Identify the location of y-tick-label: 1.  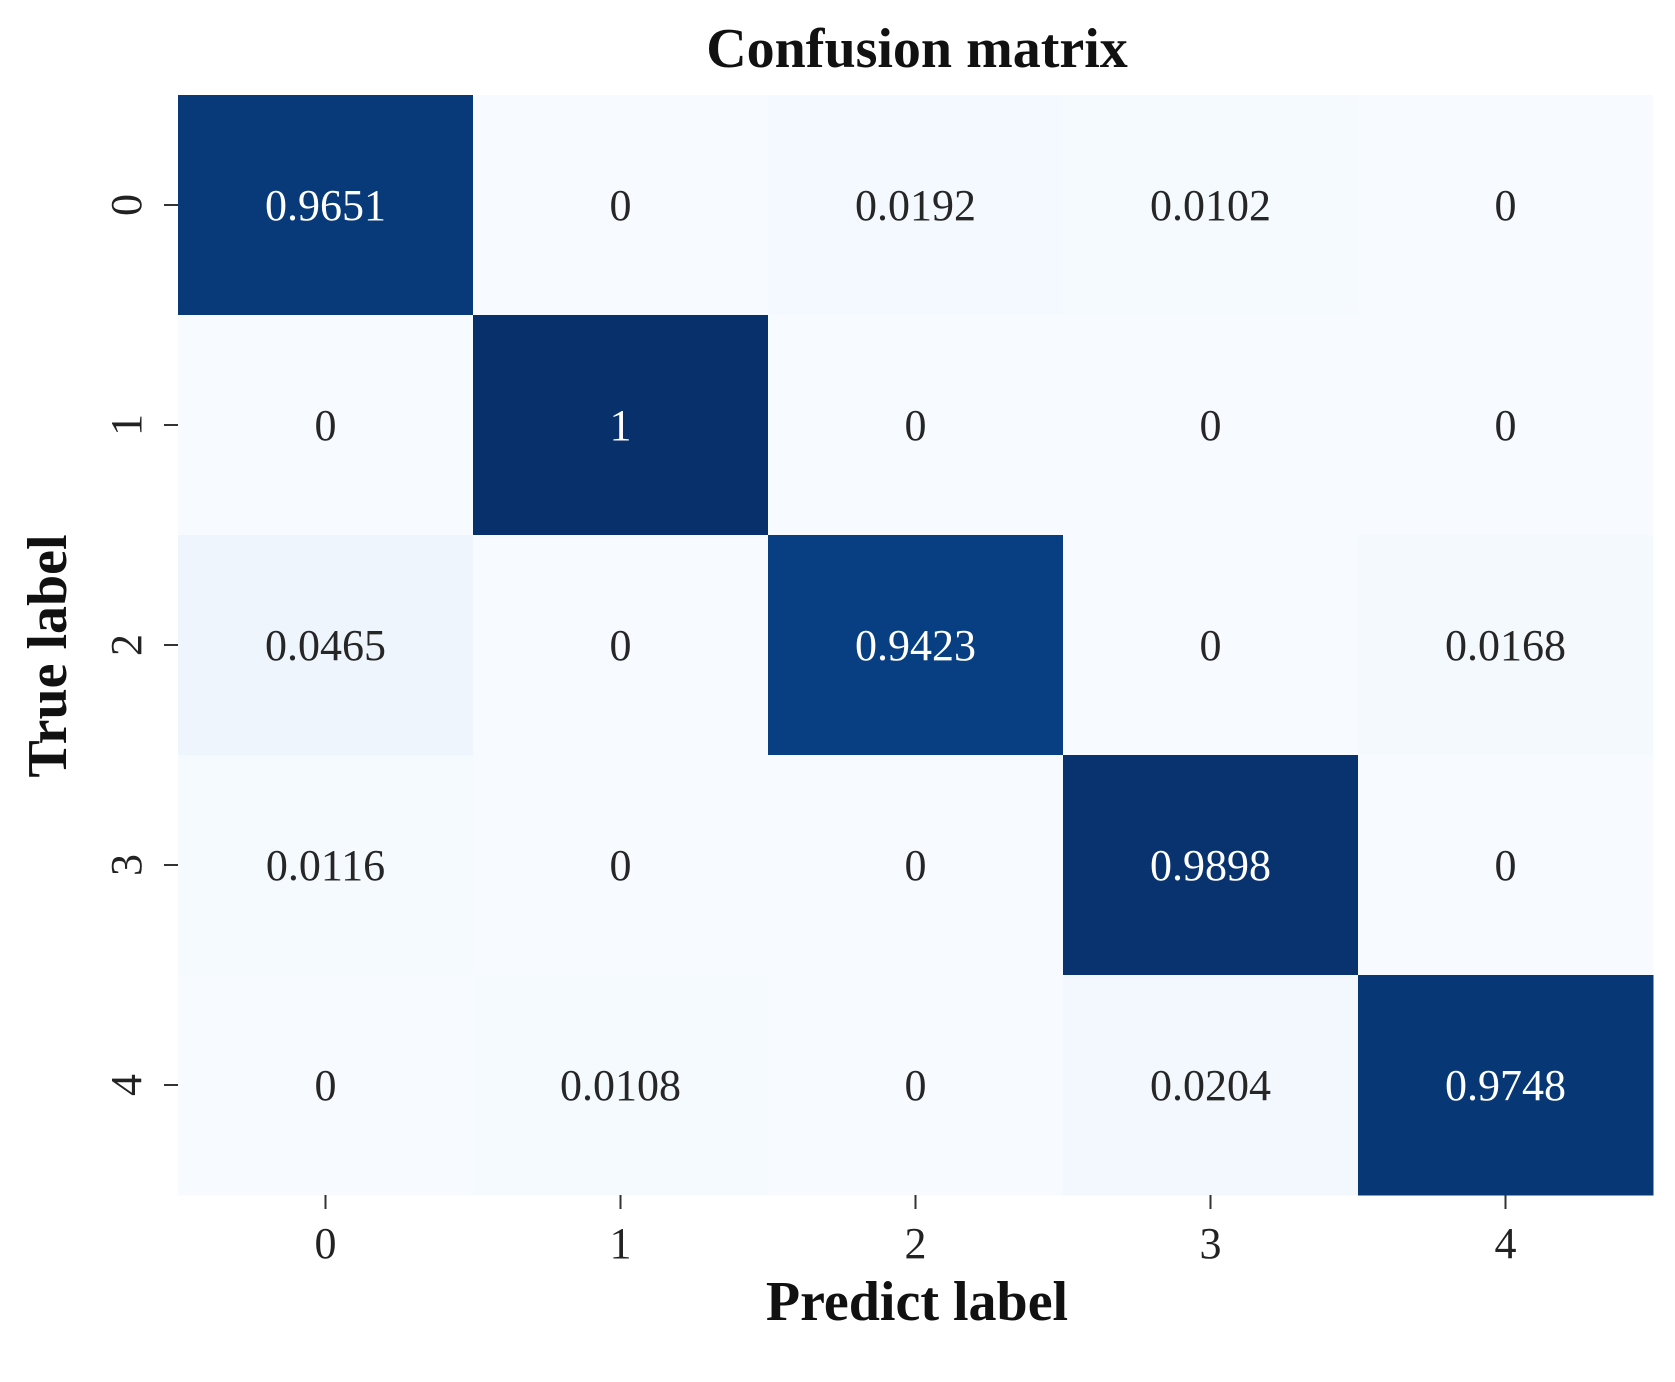
(126, 425).